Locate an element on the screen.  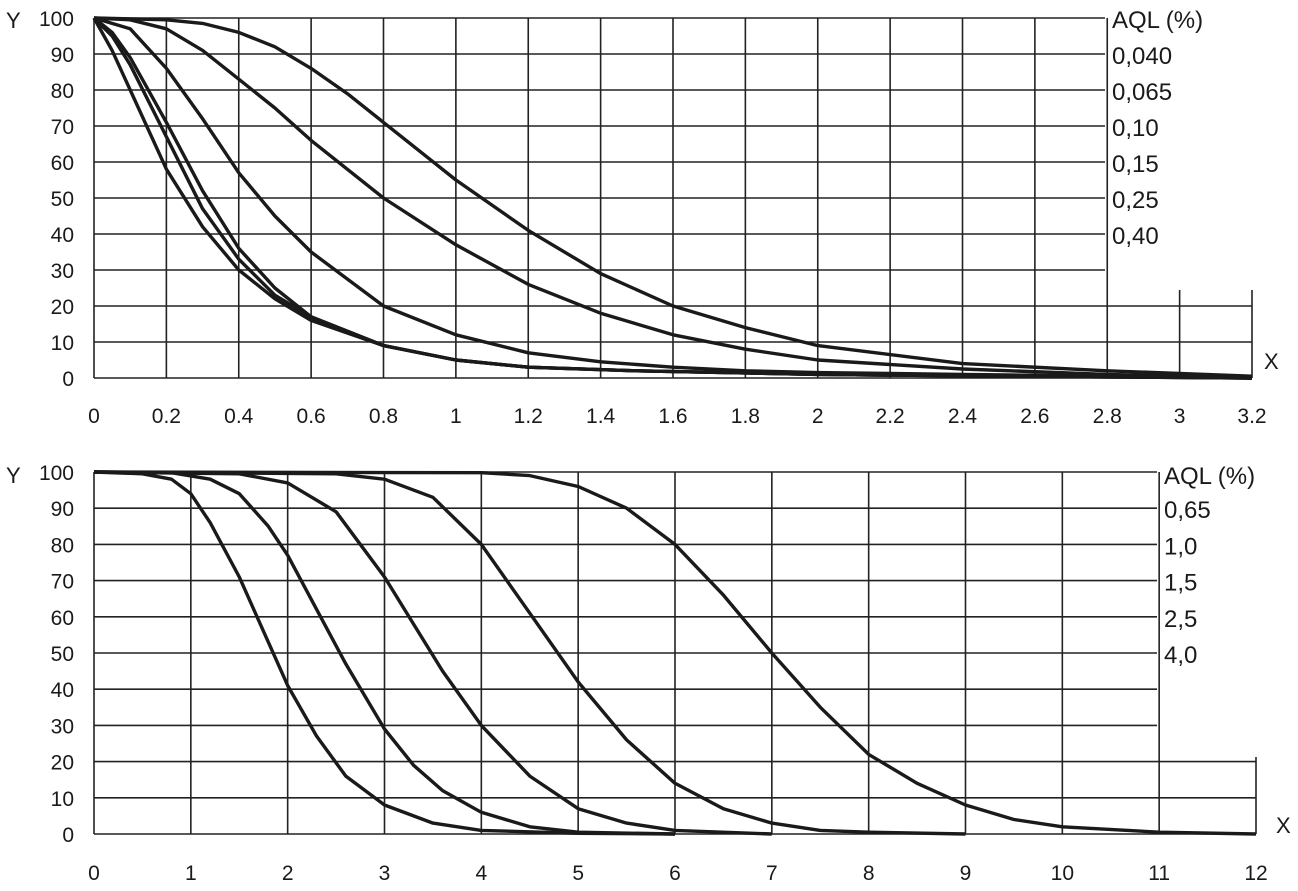
x-tick-label: 7 is located at coordinates (772, 873).